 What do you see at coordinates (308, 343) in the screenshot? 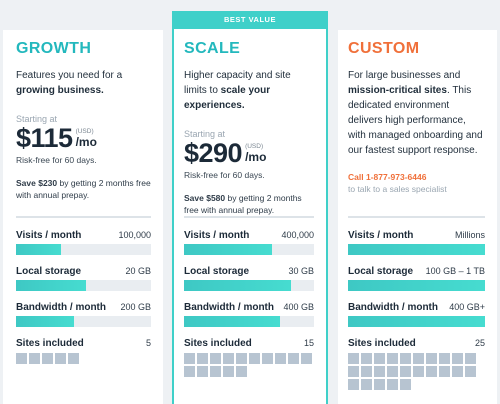
I see `metric-value: 15` at bounding box center [308, 343].